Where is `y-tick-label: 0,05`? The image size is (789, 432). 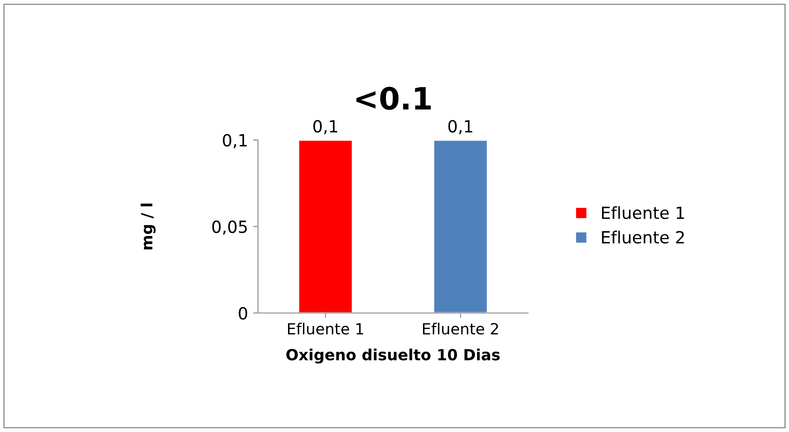 y-tick-label: 0,05 is located at coordinates (229, 227).